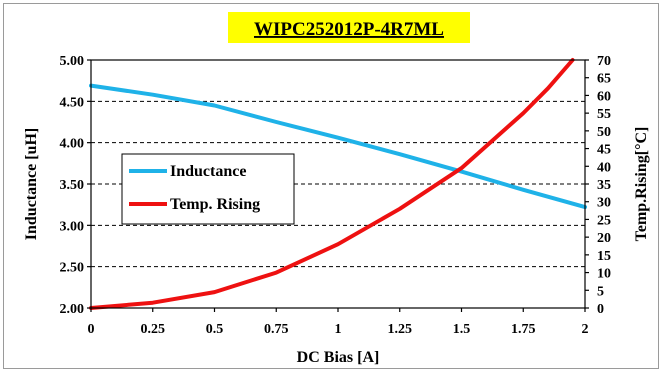 This screenshot has height=374, width=664. What do you see at coordinates (641, 184) in the screenshot?
I see `y2-axis-title: Temp.Rising[°C]` at bounding box center [641, 184].